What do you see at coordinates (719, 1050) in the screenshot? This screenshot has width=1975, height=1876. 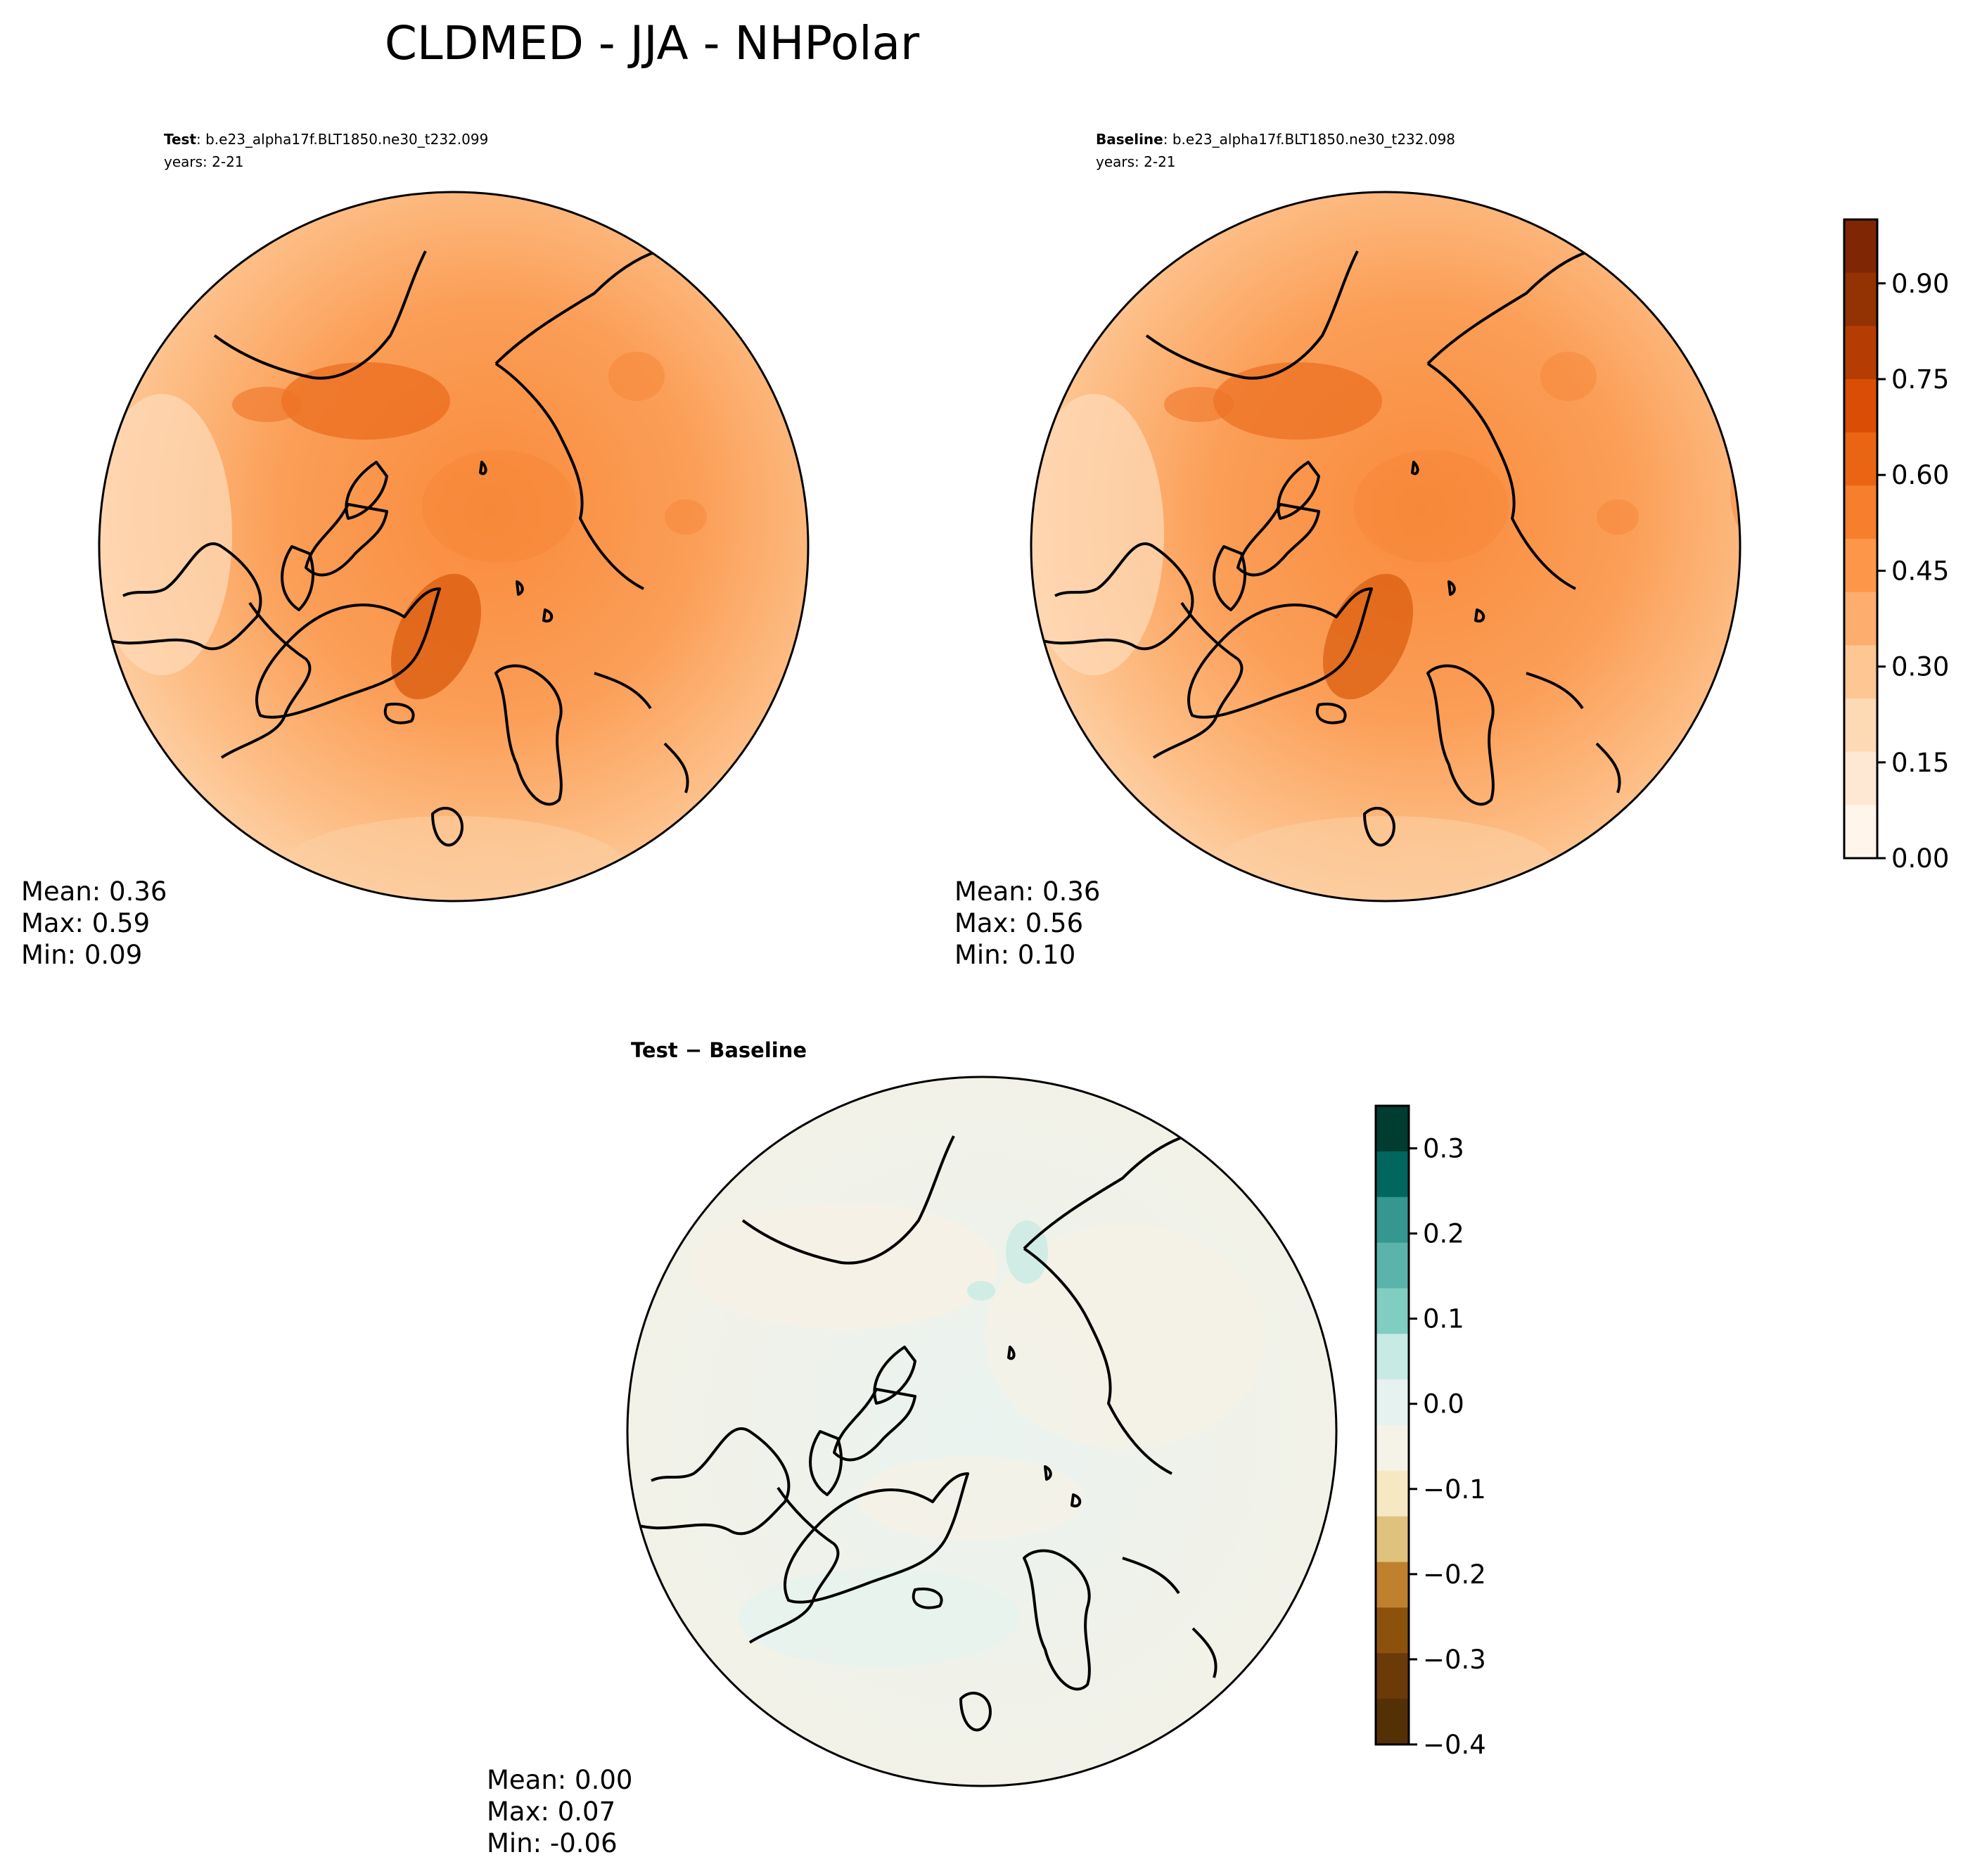 I see `difference-label: Test − Baseline` at bounding box center [719, 1050].